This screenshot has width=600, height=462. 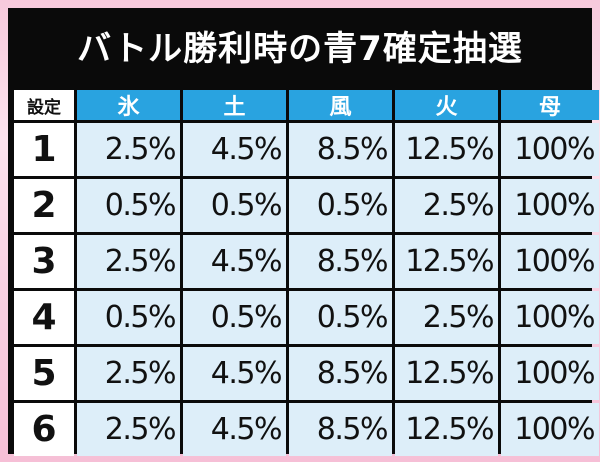 I want to click on setting-label: 4, so click(x=44, y=317).